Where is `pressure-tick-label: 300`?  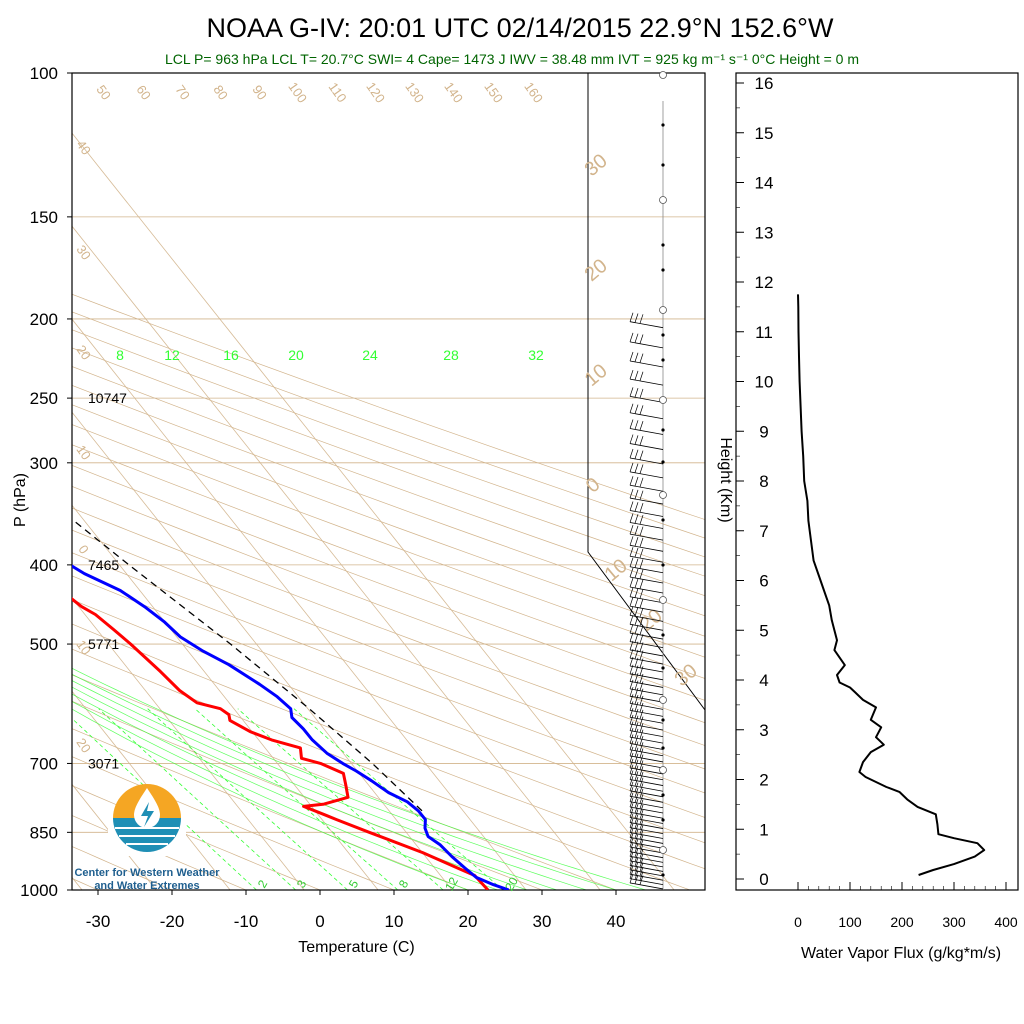
pressure-tick-label: 300 is located at coordinates (44, 463).